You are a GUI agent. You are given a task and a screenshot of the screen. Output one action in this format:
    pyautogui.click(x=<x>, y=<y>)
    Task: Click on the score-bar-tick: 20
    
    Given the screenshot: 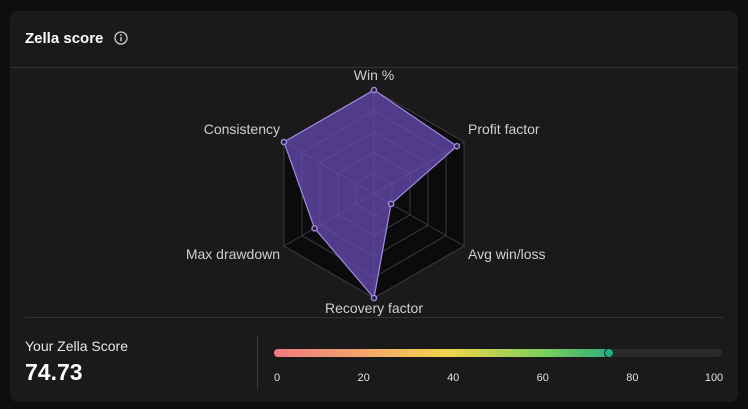 What is the action you would take?
    pyautogui.click(x=363, y=378)
    